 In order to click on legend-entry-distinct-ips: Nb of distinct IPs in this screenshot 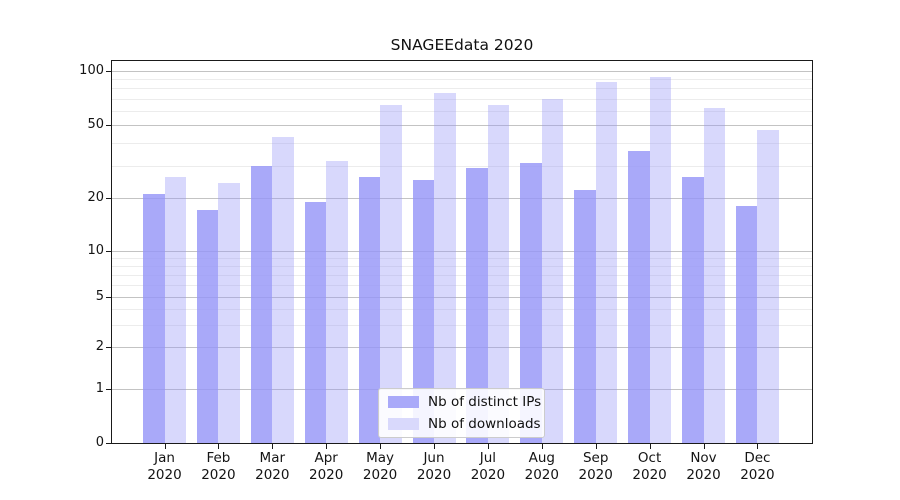, I will do `click(464, 402)`.